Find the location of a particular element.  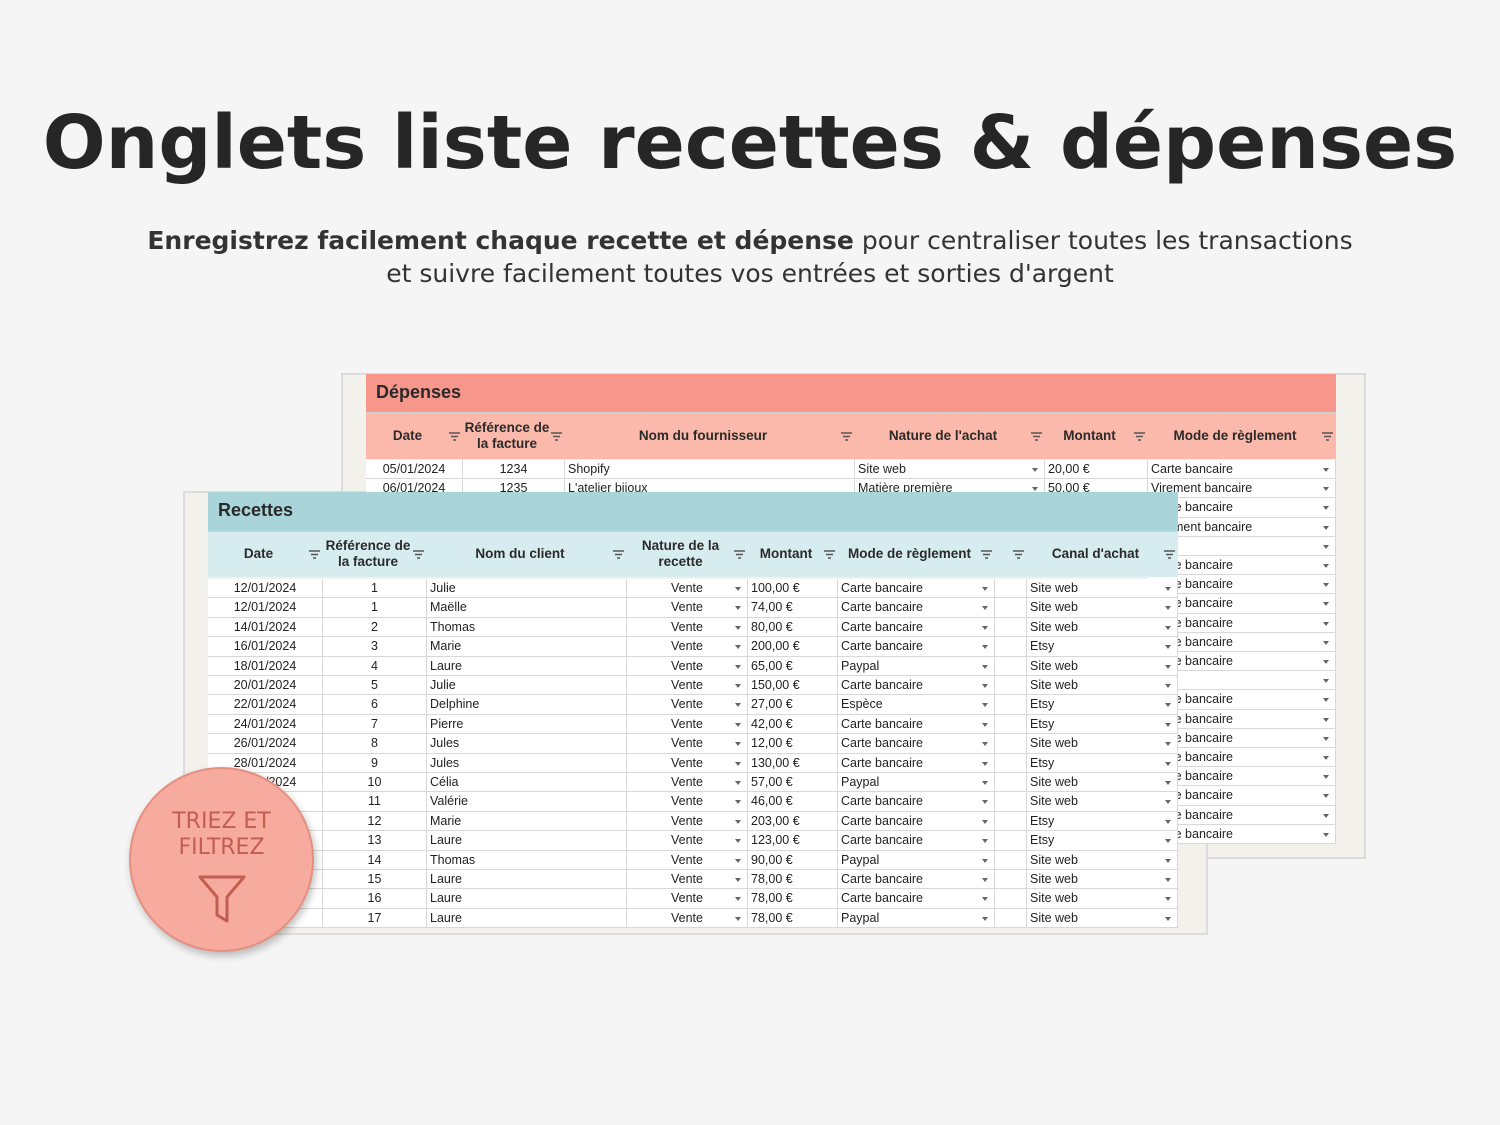

badge-line: TRIEZ ET is located at coordinates (221, 821).